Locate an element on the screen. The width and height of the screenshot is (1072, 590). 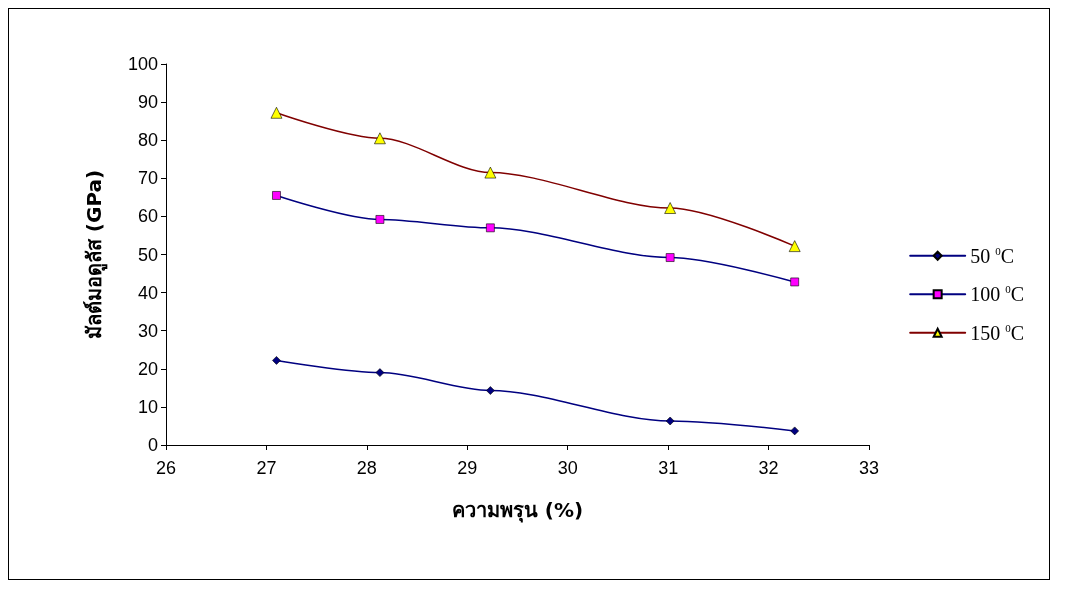
y-tick-label: 60 is located at coordinates (147, 216).